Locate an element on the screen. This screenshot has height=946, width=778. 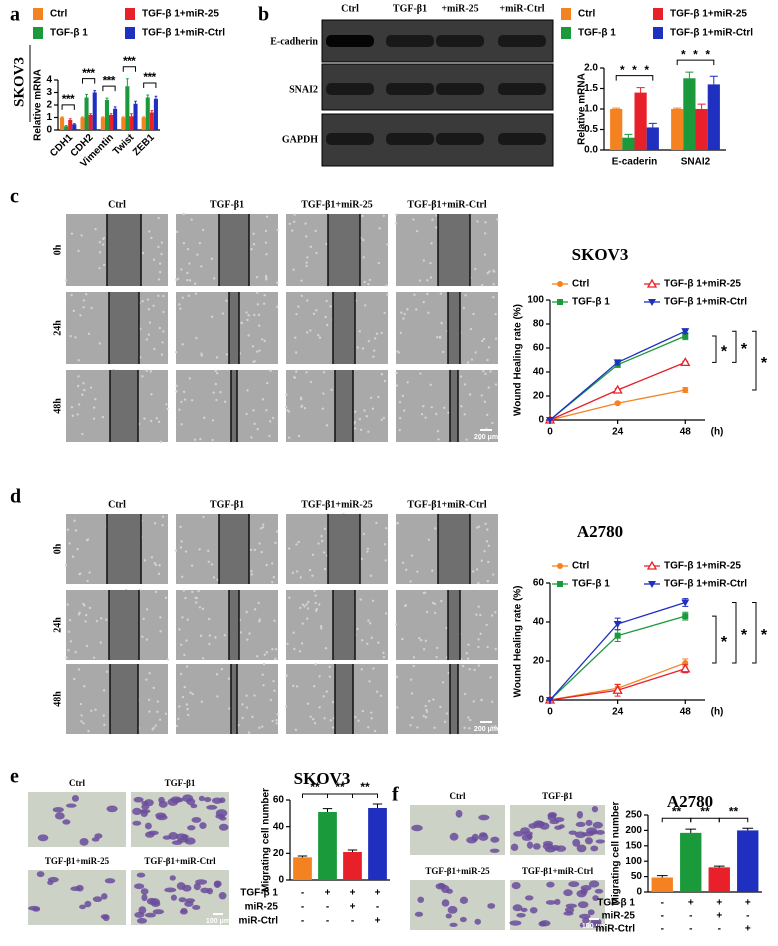
condition-label: Ctrl is located at coordinates (458, 796).